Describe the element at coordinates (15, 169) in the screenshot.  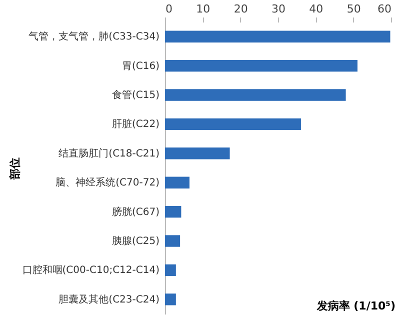
I see `y-axis-title: 部位` at that location.